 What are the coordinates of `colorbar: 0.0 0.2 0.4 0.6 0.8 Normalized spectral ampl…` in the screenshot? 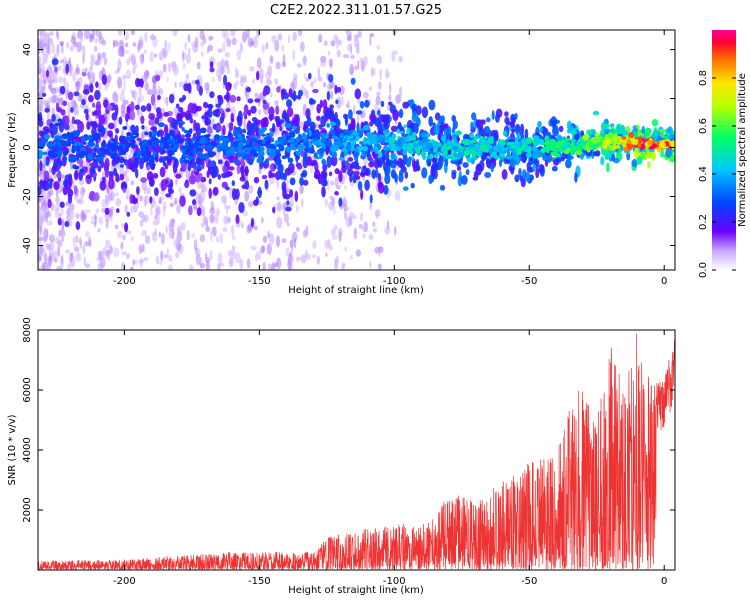 It's located at (723, 154).